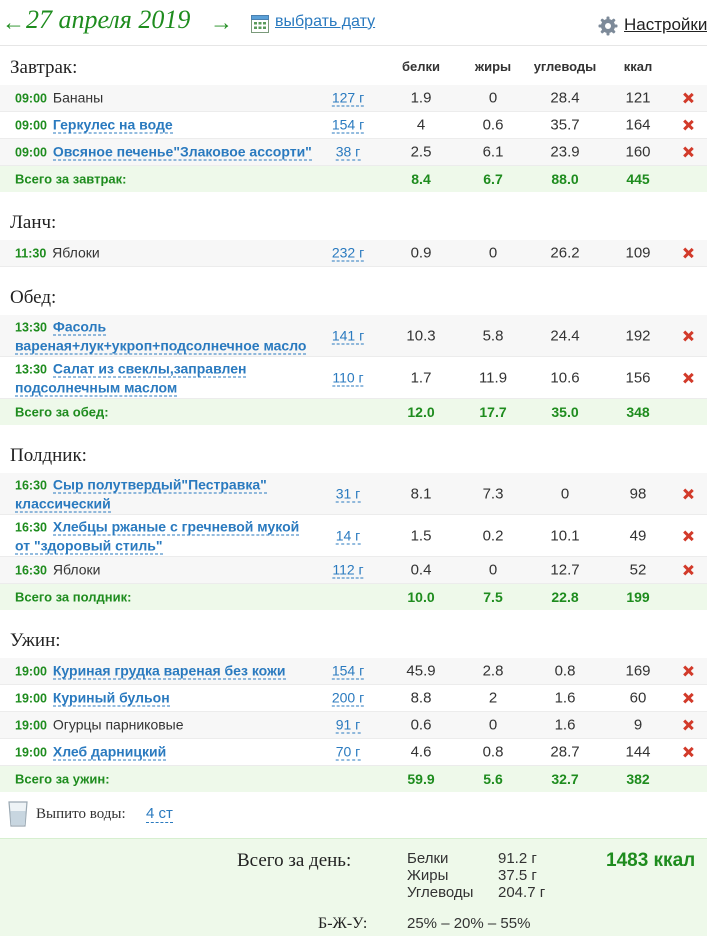 This screenshot has width=707, height=936. I want to click on food-grams: 200 г, so click(348, 698).